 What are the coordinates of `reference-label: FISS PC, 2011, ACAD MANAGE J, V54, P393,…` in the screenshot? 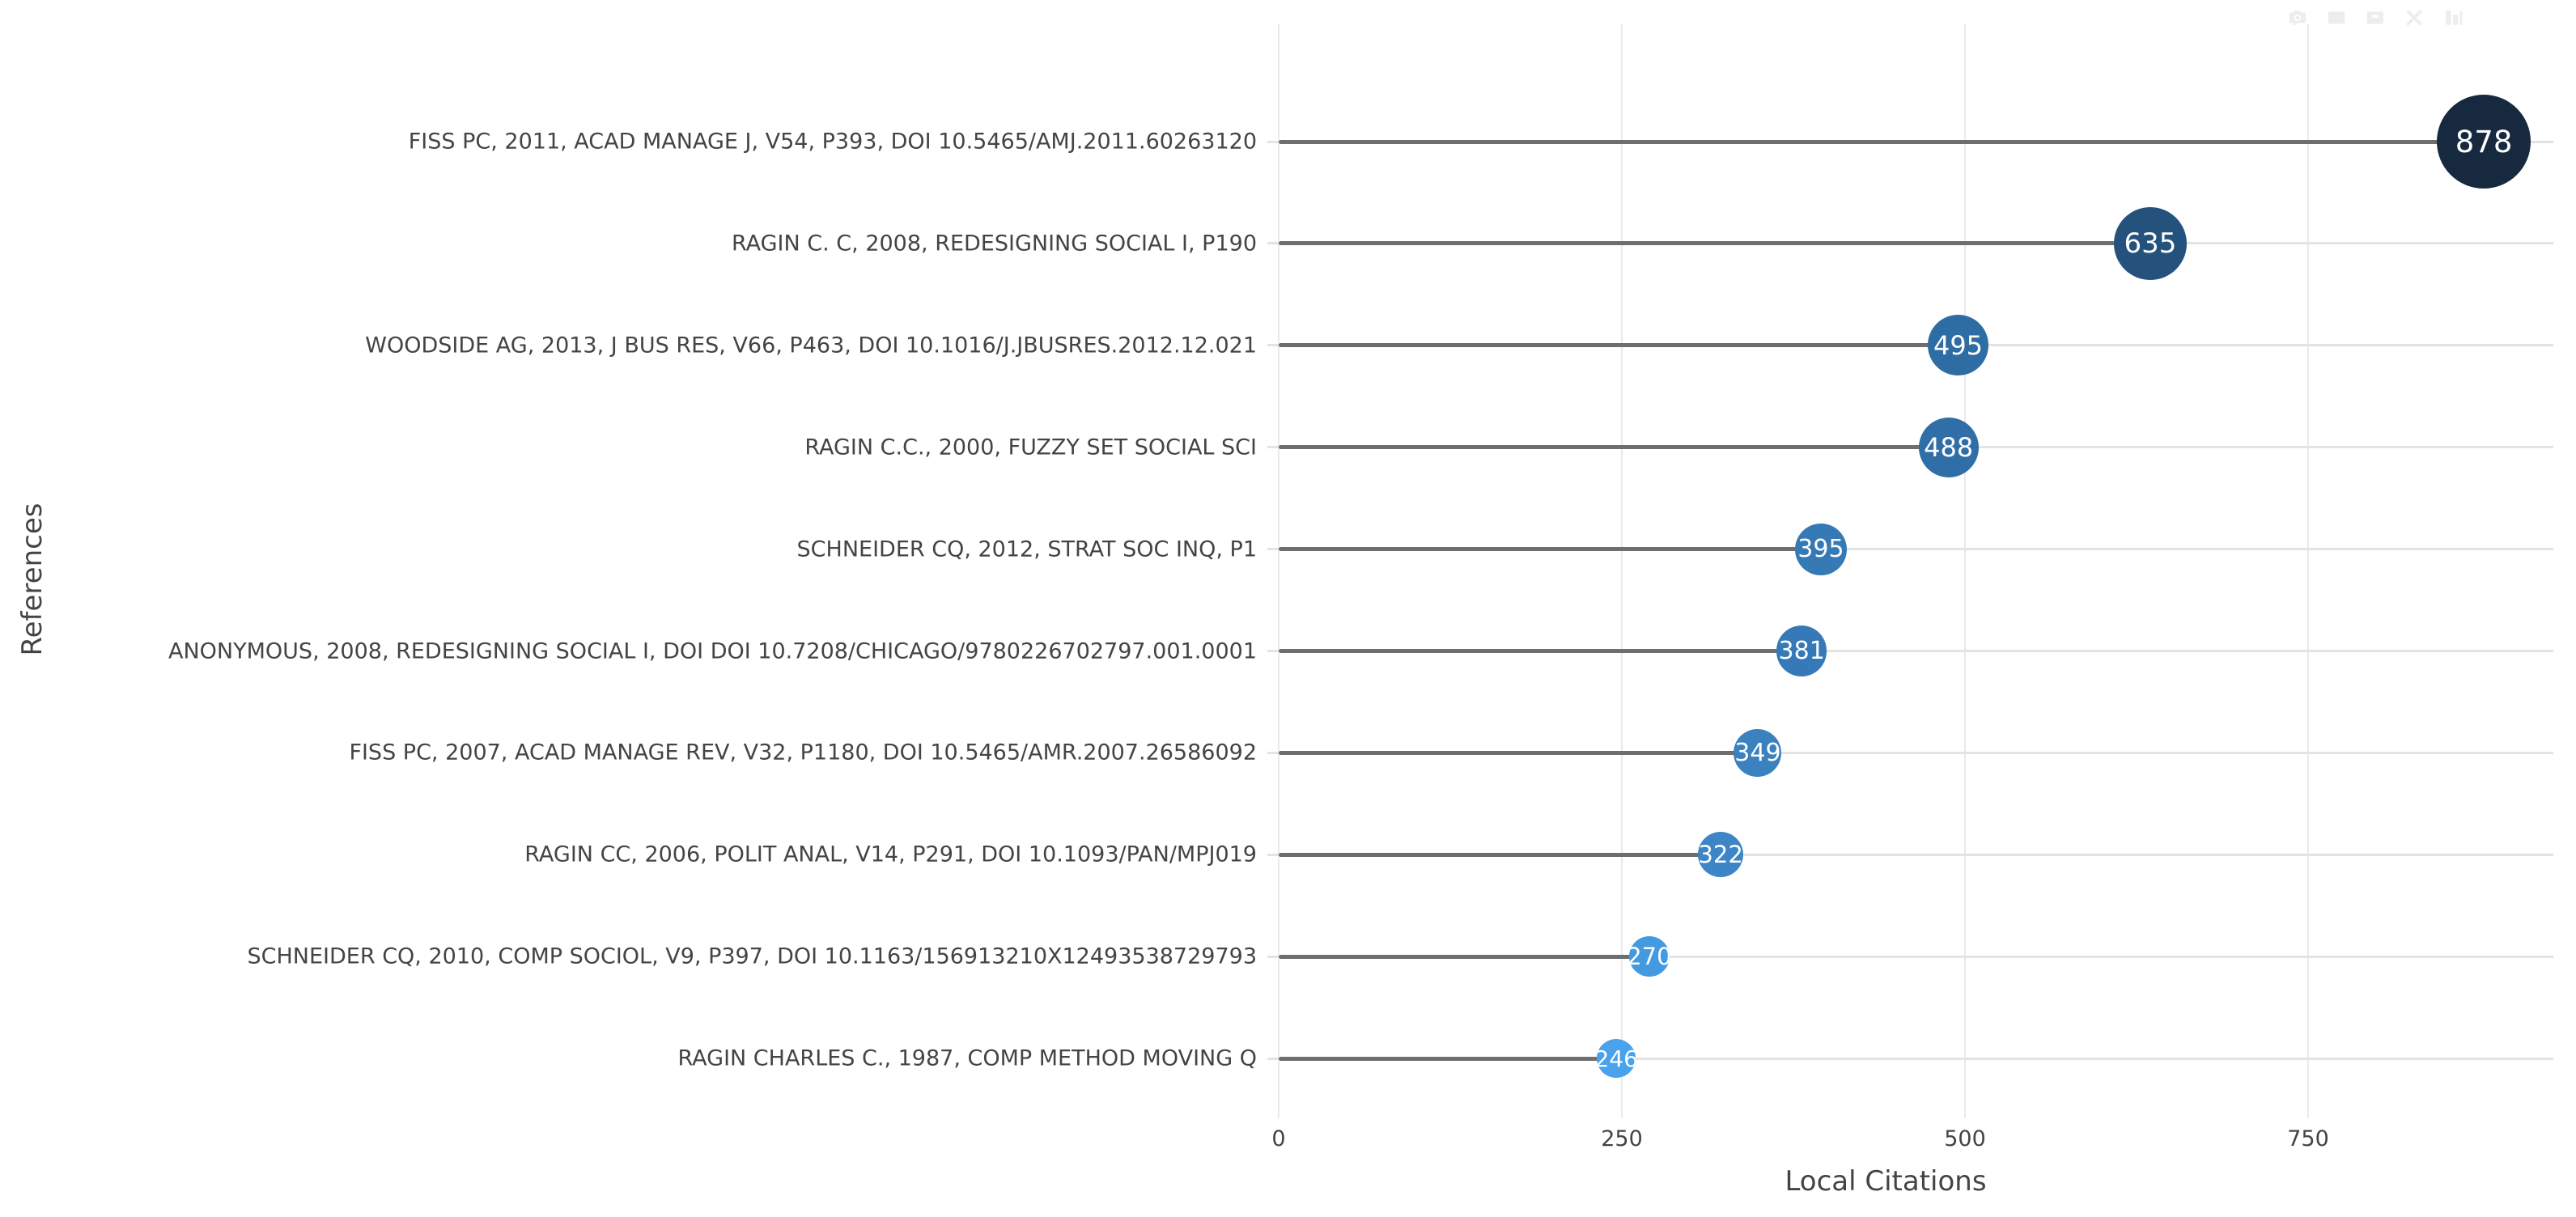 It's located at (832, 142).